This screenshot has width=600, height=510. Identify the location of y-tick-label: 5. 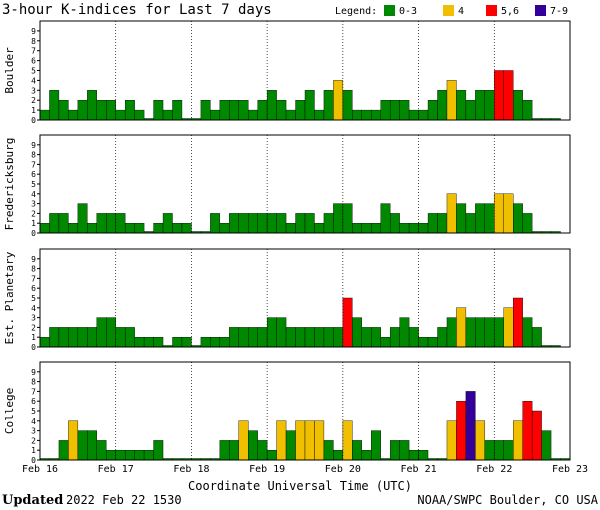
(33, 411).